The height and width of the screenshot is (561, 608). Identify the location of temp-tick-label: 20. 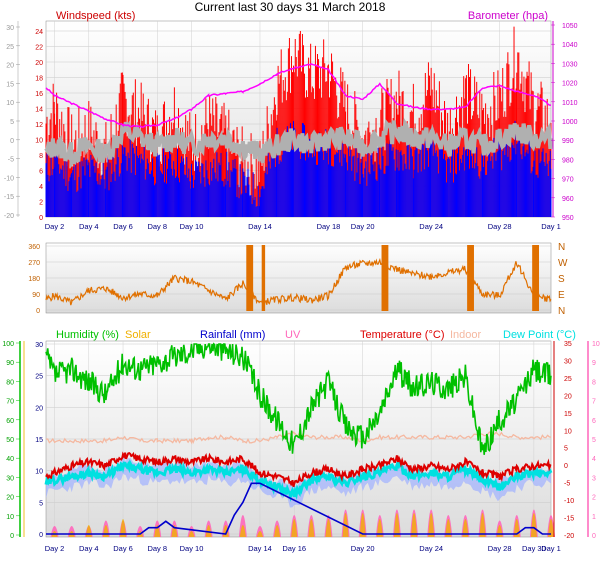
(568, 396).